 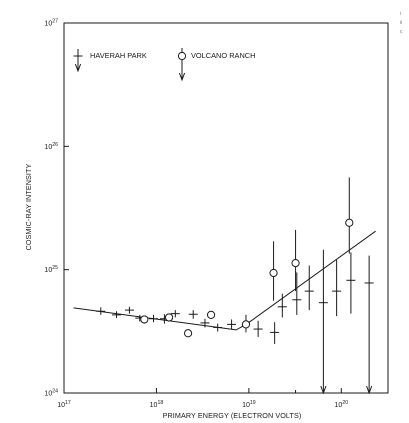 What do you see at coordinates (164, 65) in the screenshot?
I see `legend: HAVERAH PARK VOLCANO RANCH` at bounding box center [164, 65].